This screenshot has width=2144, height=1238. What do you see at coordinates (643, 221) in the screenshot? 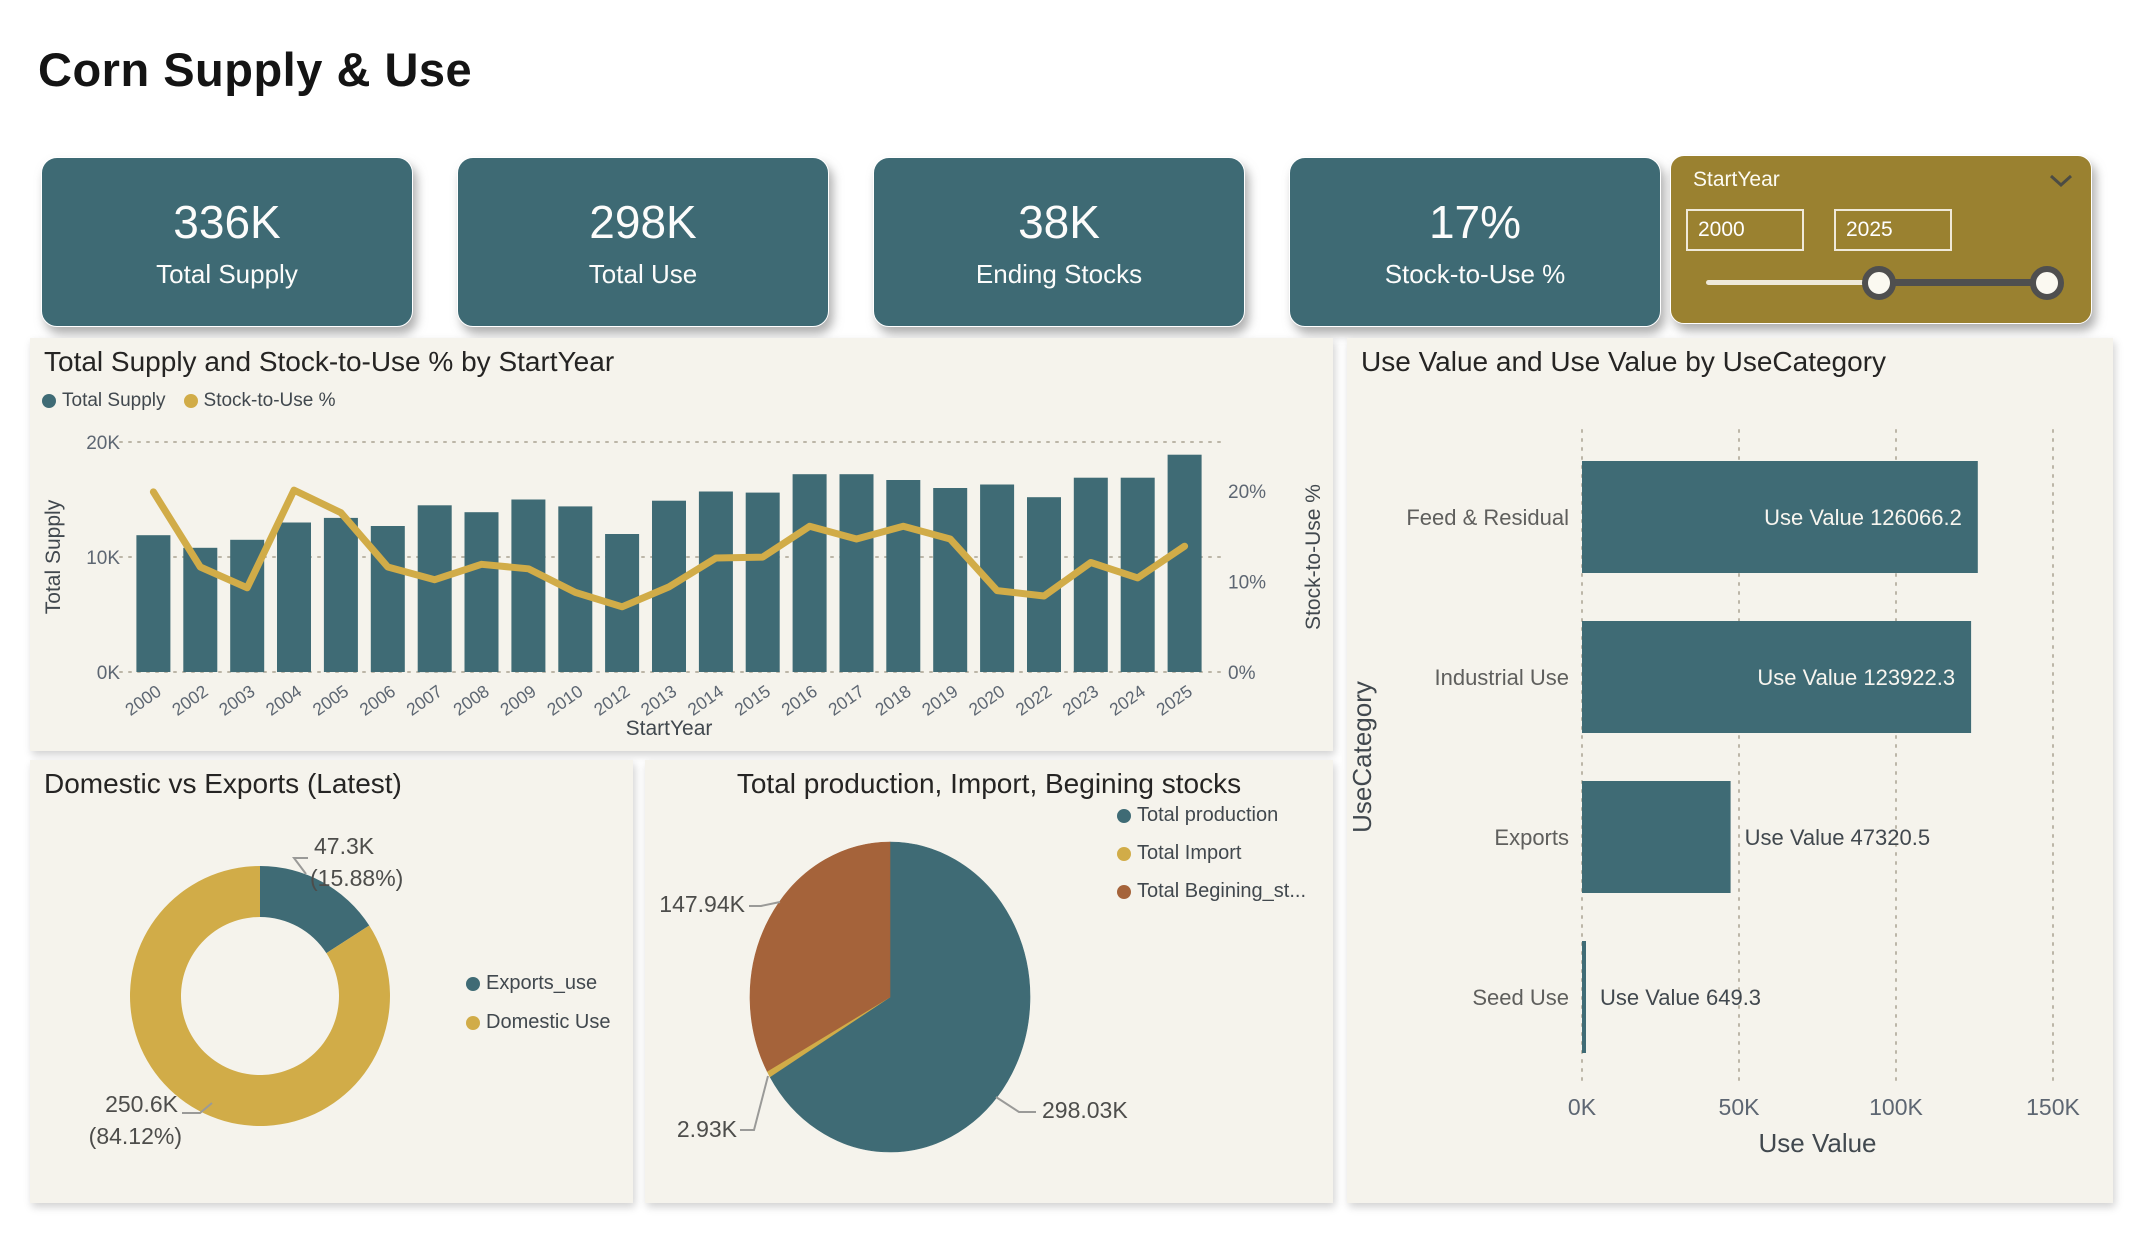
I see `kpi-value: 298K` at bounding box center [643, 221].